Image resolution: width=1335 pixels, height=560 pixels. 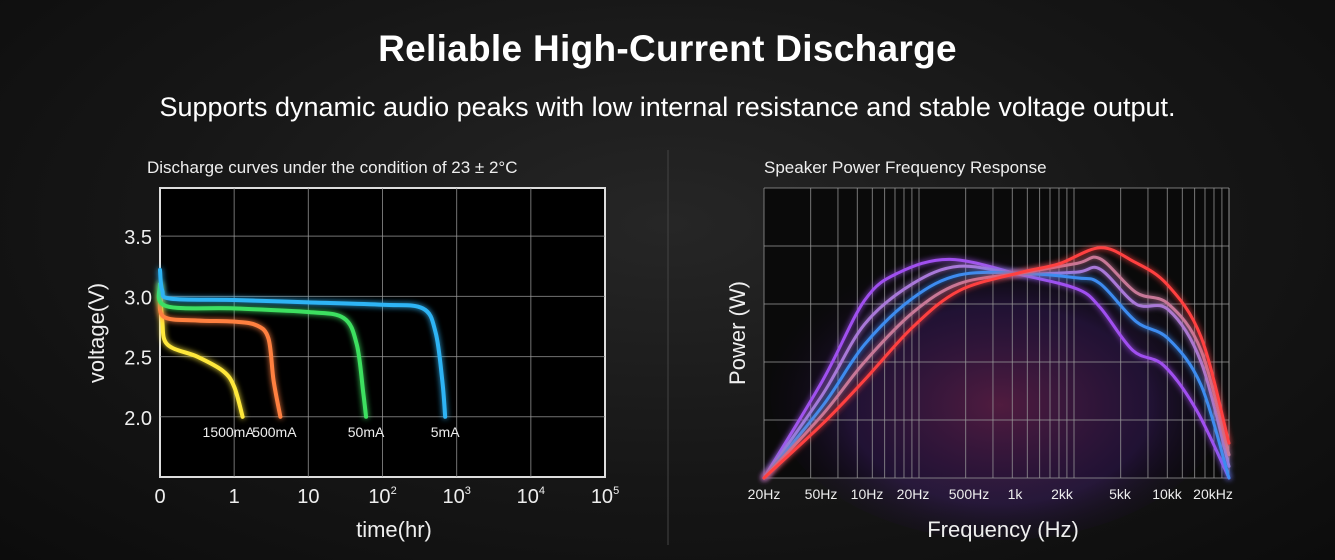 I want to click on series-label: 5mA, so click(x=445, y=432).